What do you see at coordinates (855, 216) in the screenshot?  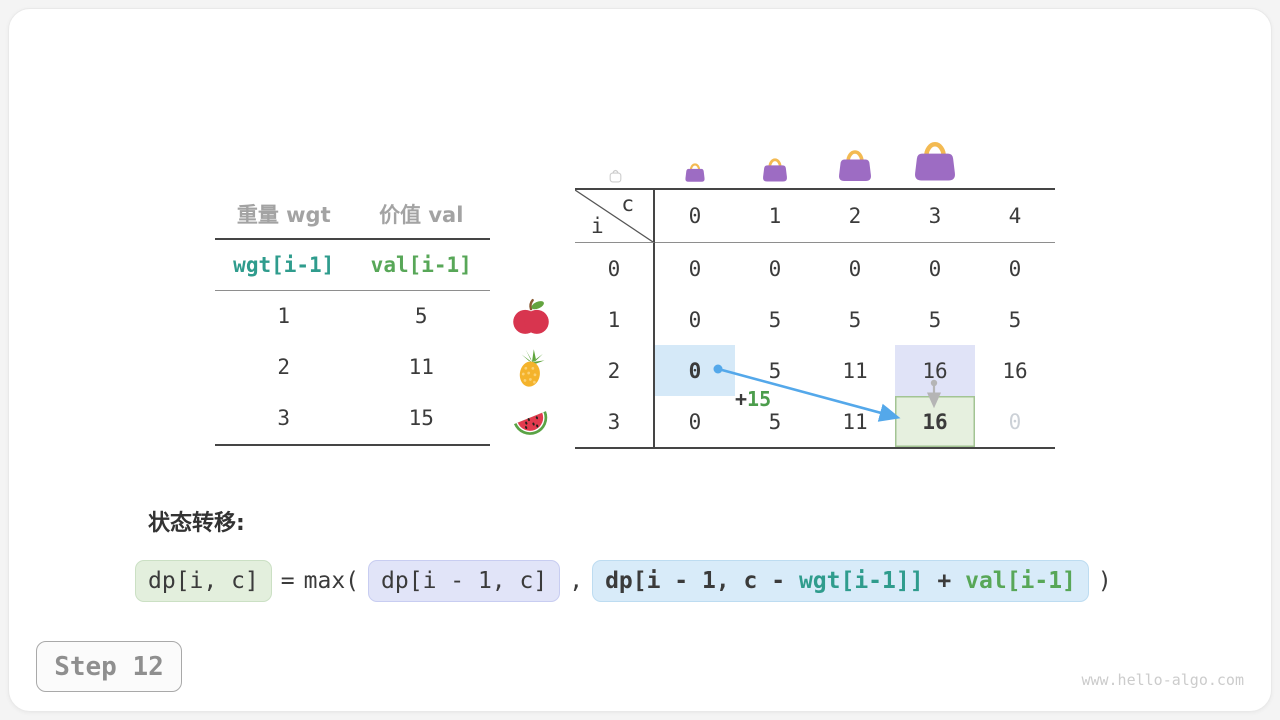 I see `dp-column-header: 2` at bounding box center [855, 216].